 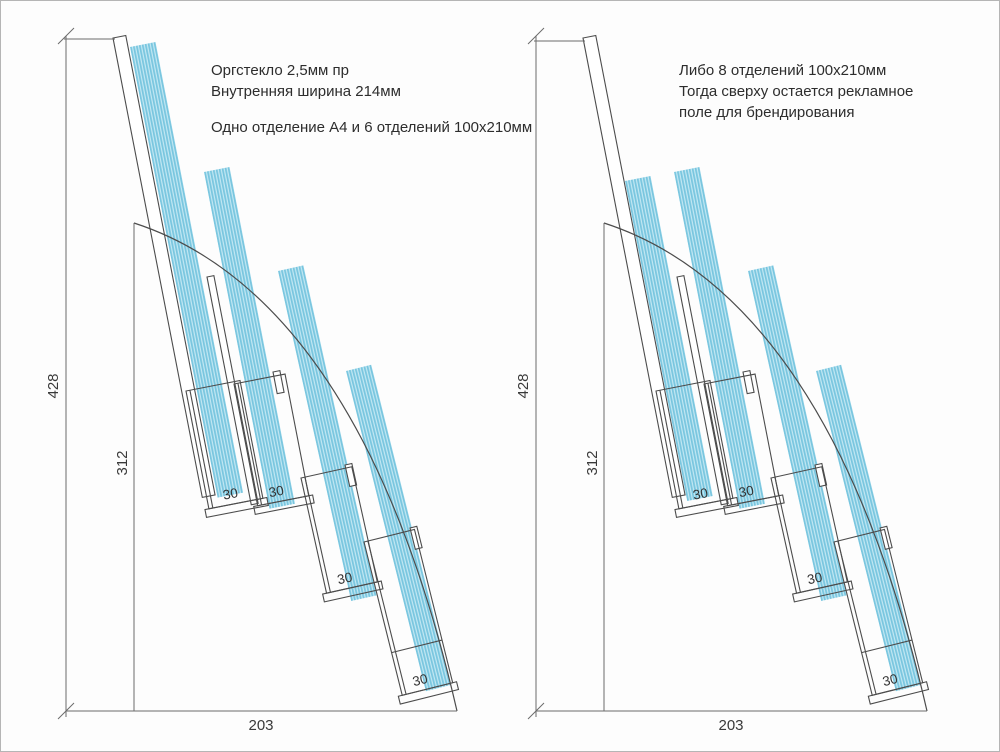 I want to click on left-note-line-2: Внутренняя ширина 214мм, so click(x=306, y=91).